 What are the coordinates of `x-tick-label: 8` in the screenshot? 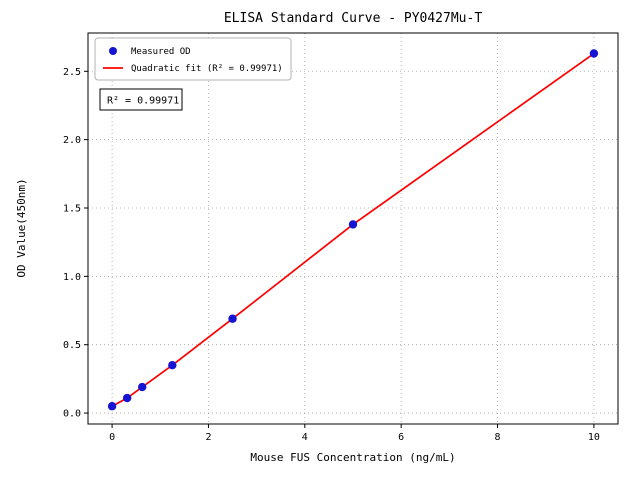 It's located at (498, 437).